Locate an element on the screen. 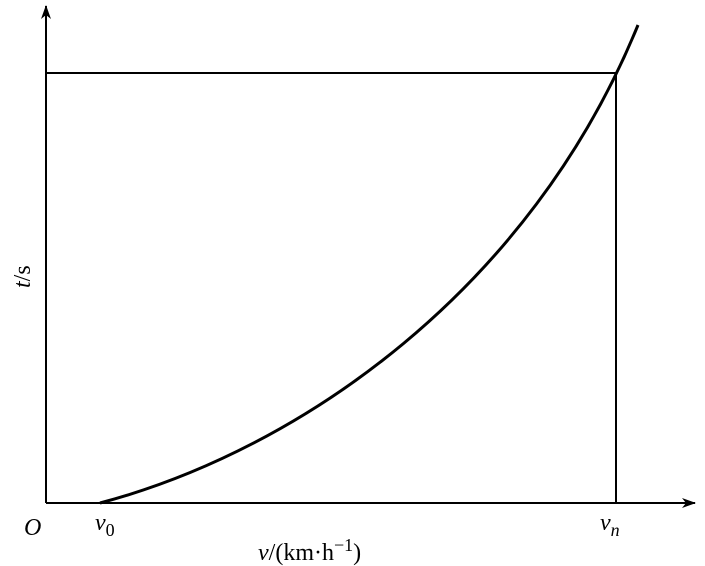  y-var: t is located at coordinates (23, 284).